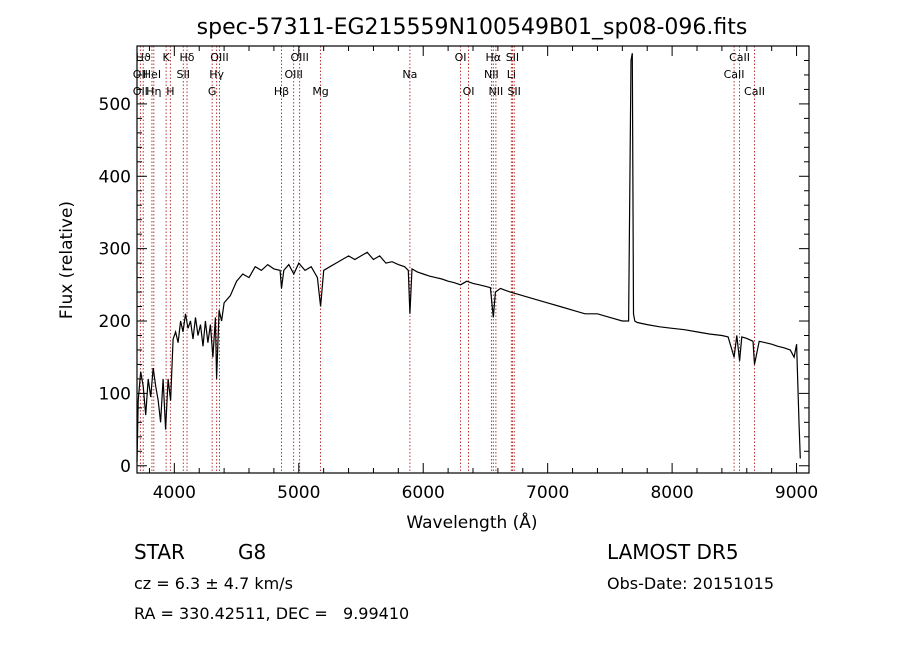 The image size is (900, 649). I want to click on spectral-line-label: Hβ, so click(281, 91).